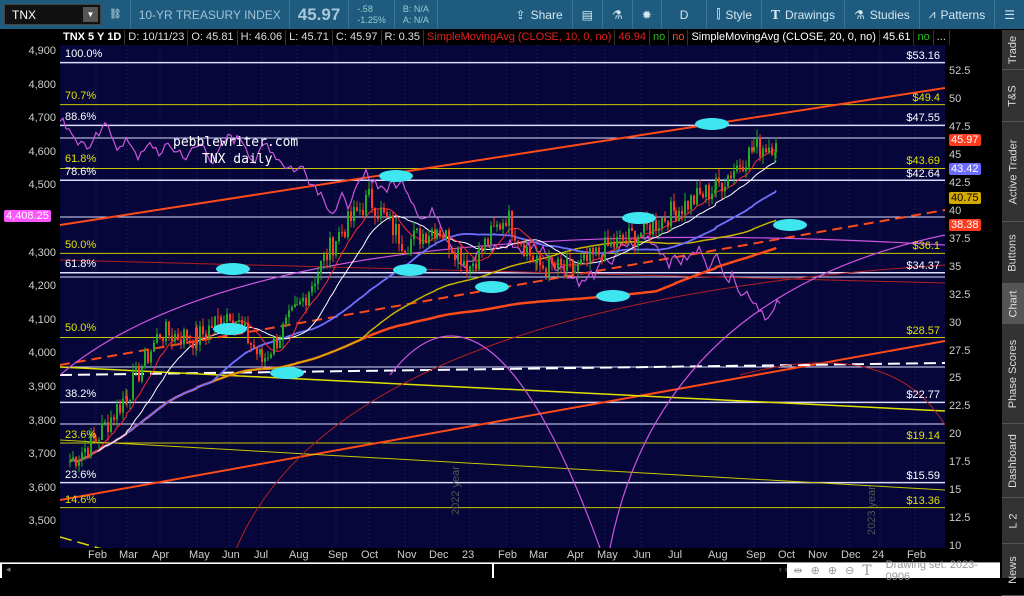 Image resolution: width=1024 pixels, height=596 pixels. Describe the element at coordinates (955, 210) in the screenshot. I see `right-tick: 40` at that location.